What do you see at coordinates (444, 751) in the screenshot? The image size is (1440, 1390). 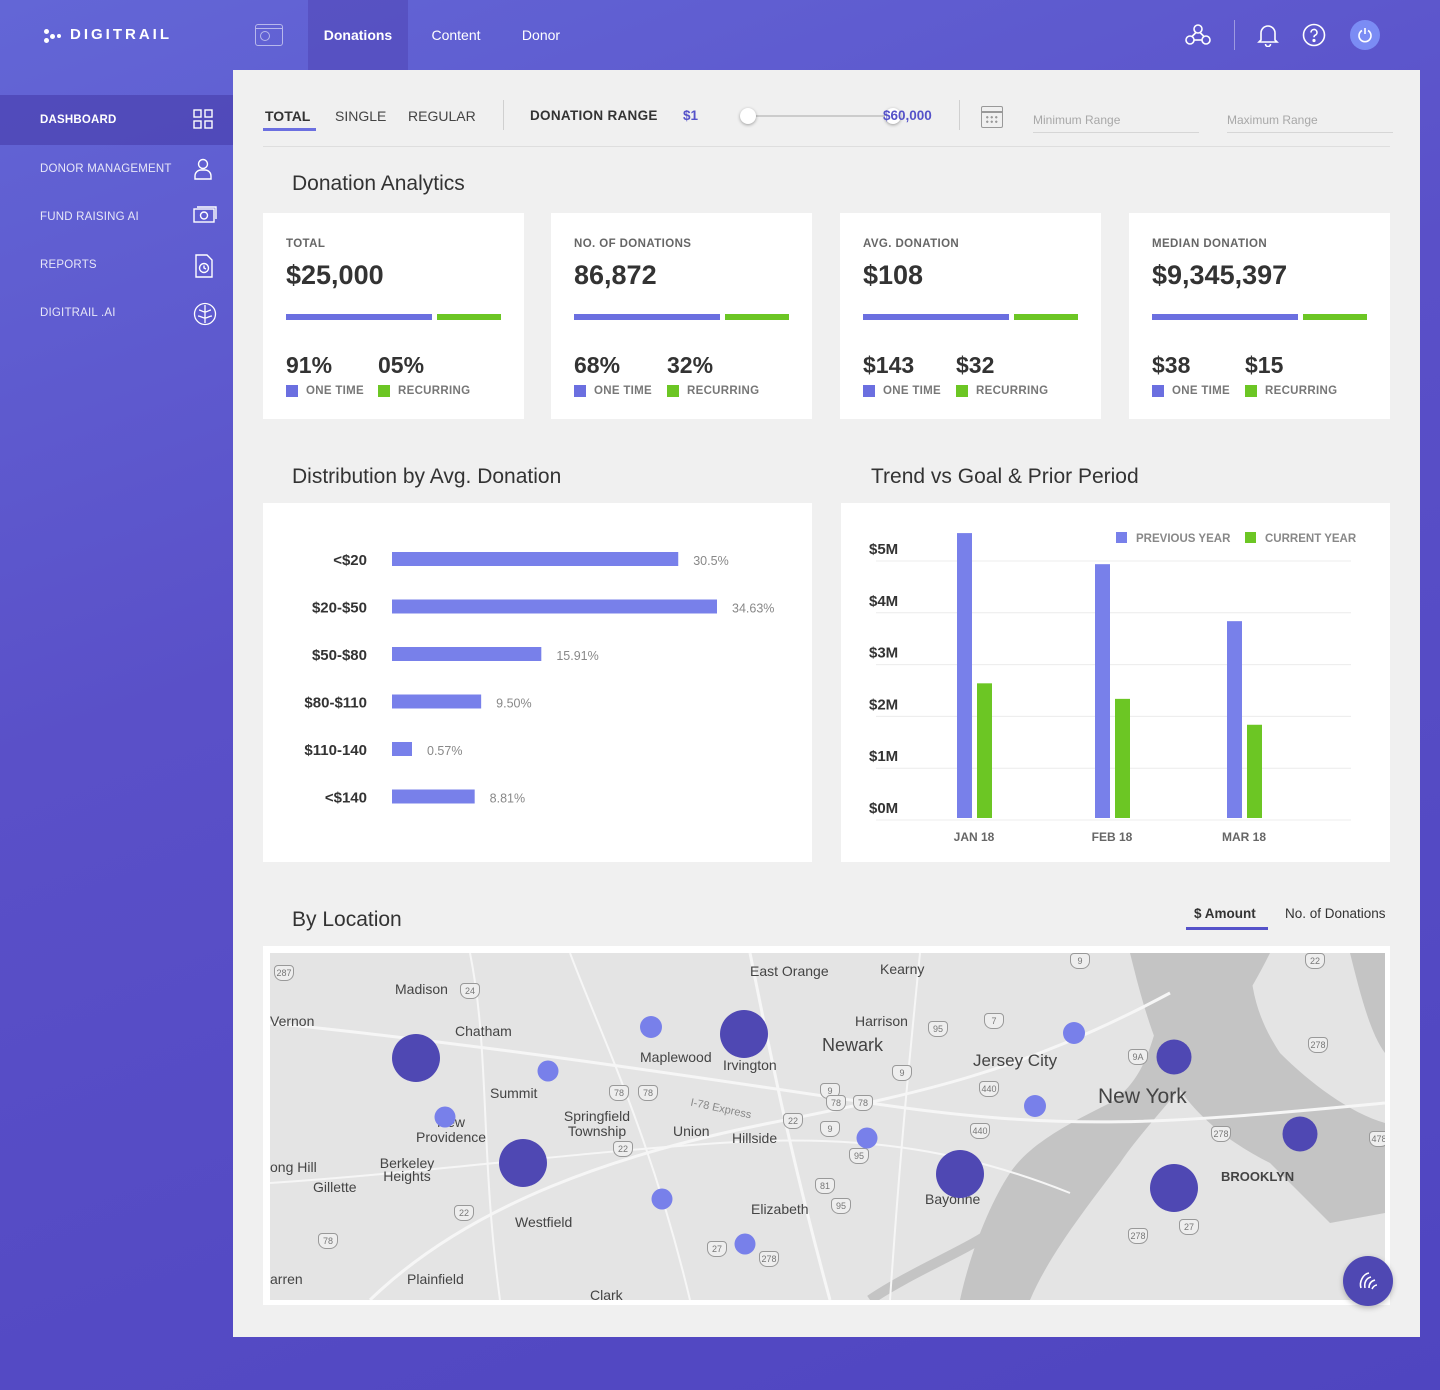 I see `value-label: 0.57%` at bounding box center [444, 751].